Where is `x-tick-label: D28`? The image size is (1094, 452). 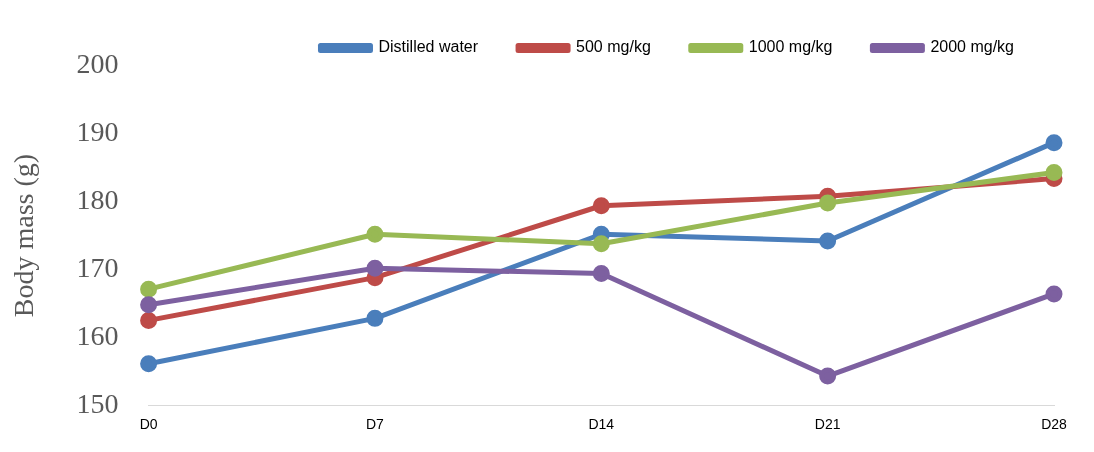 x-tick-label: D28 is located at coordinates (1054, 424).